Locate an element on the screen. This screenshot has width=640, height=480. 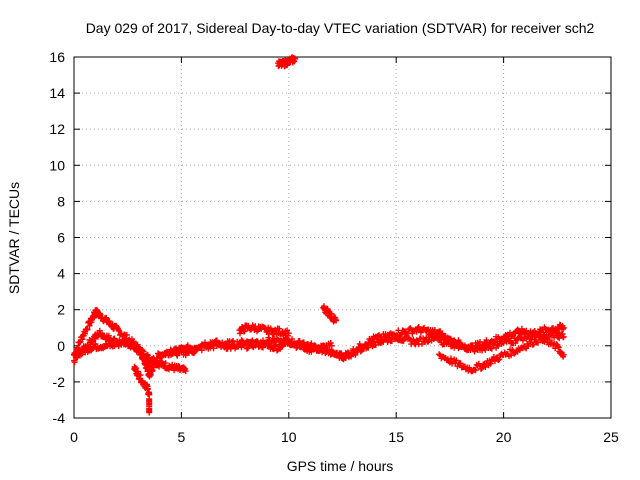
series-track-e is located at coordinates (251, 346).